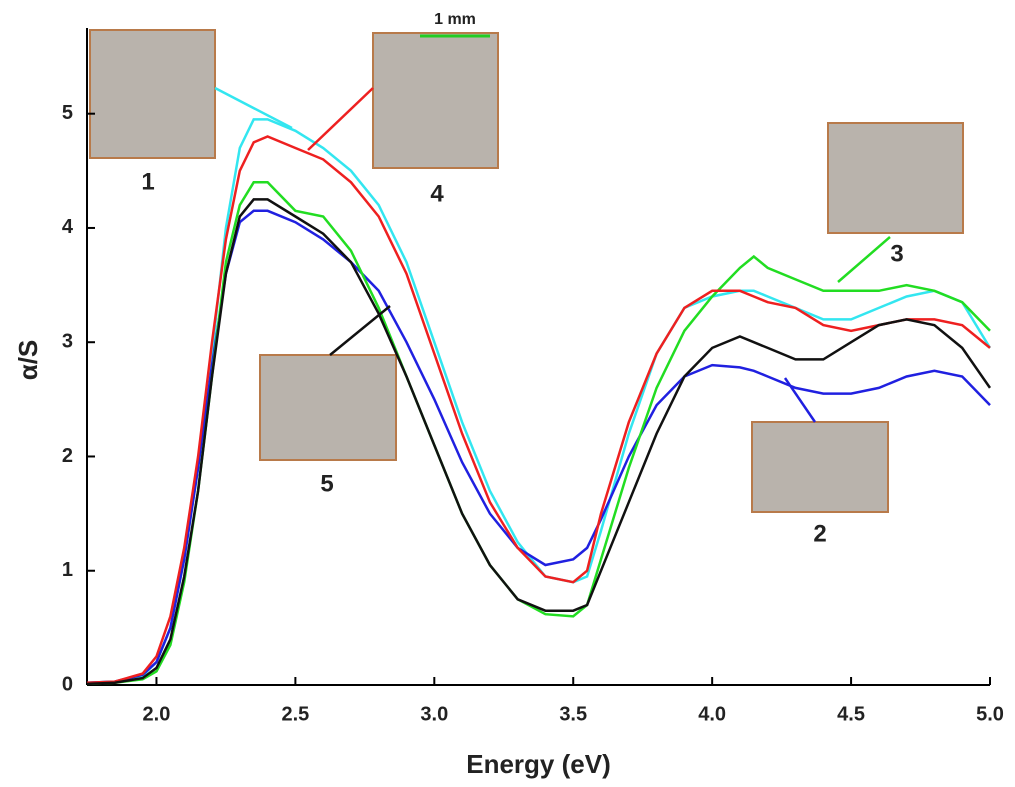 The height and width of the screenshot is (787, 1015). I want to click on x-tick-label: 3.5, so click(573, 714).